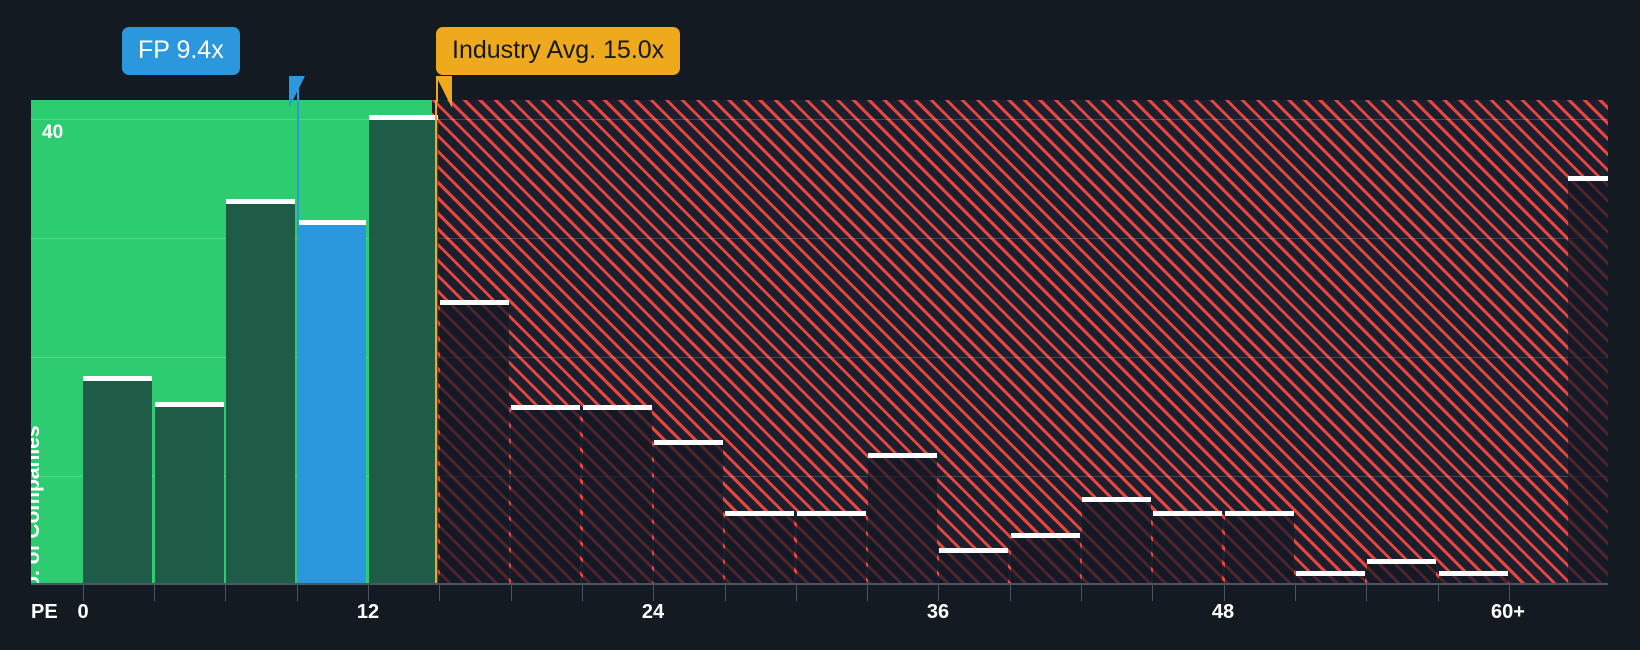  Describe the element at coordinates (331, 401) in the screenshot. I see `bar-3-fp` at that location.